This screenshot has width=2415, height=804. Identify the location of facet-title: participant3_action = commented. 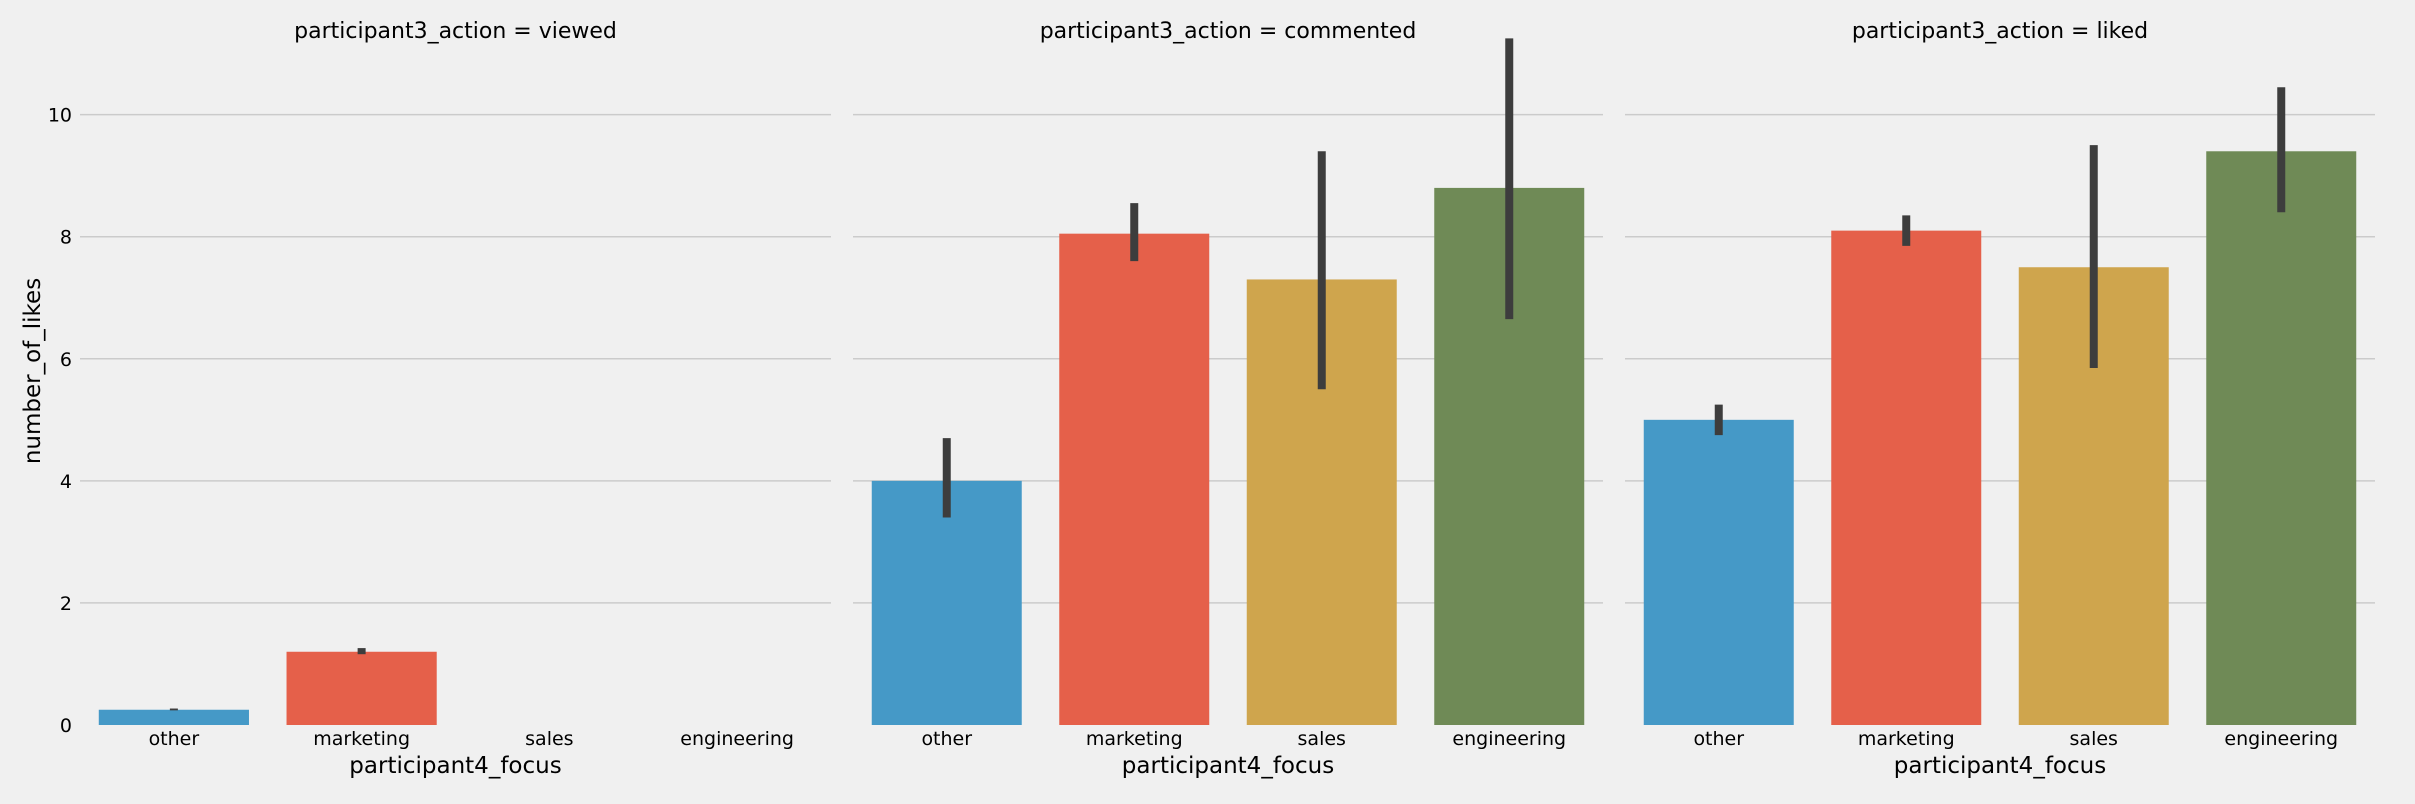
(1228, 31).